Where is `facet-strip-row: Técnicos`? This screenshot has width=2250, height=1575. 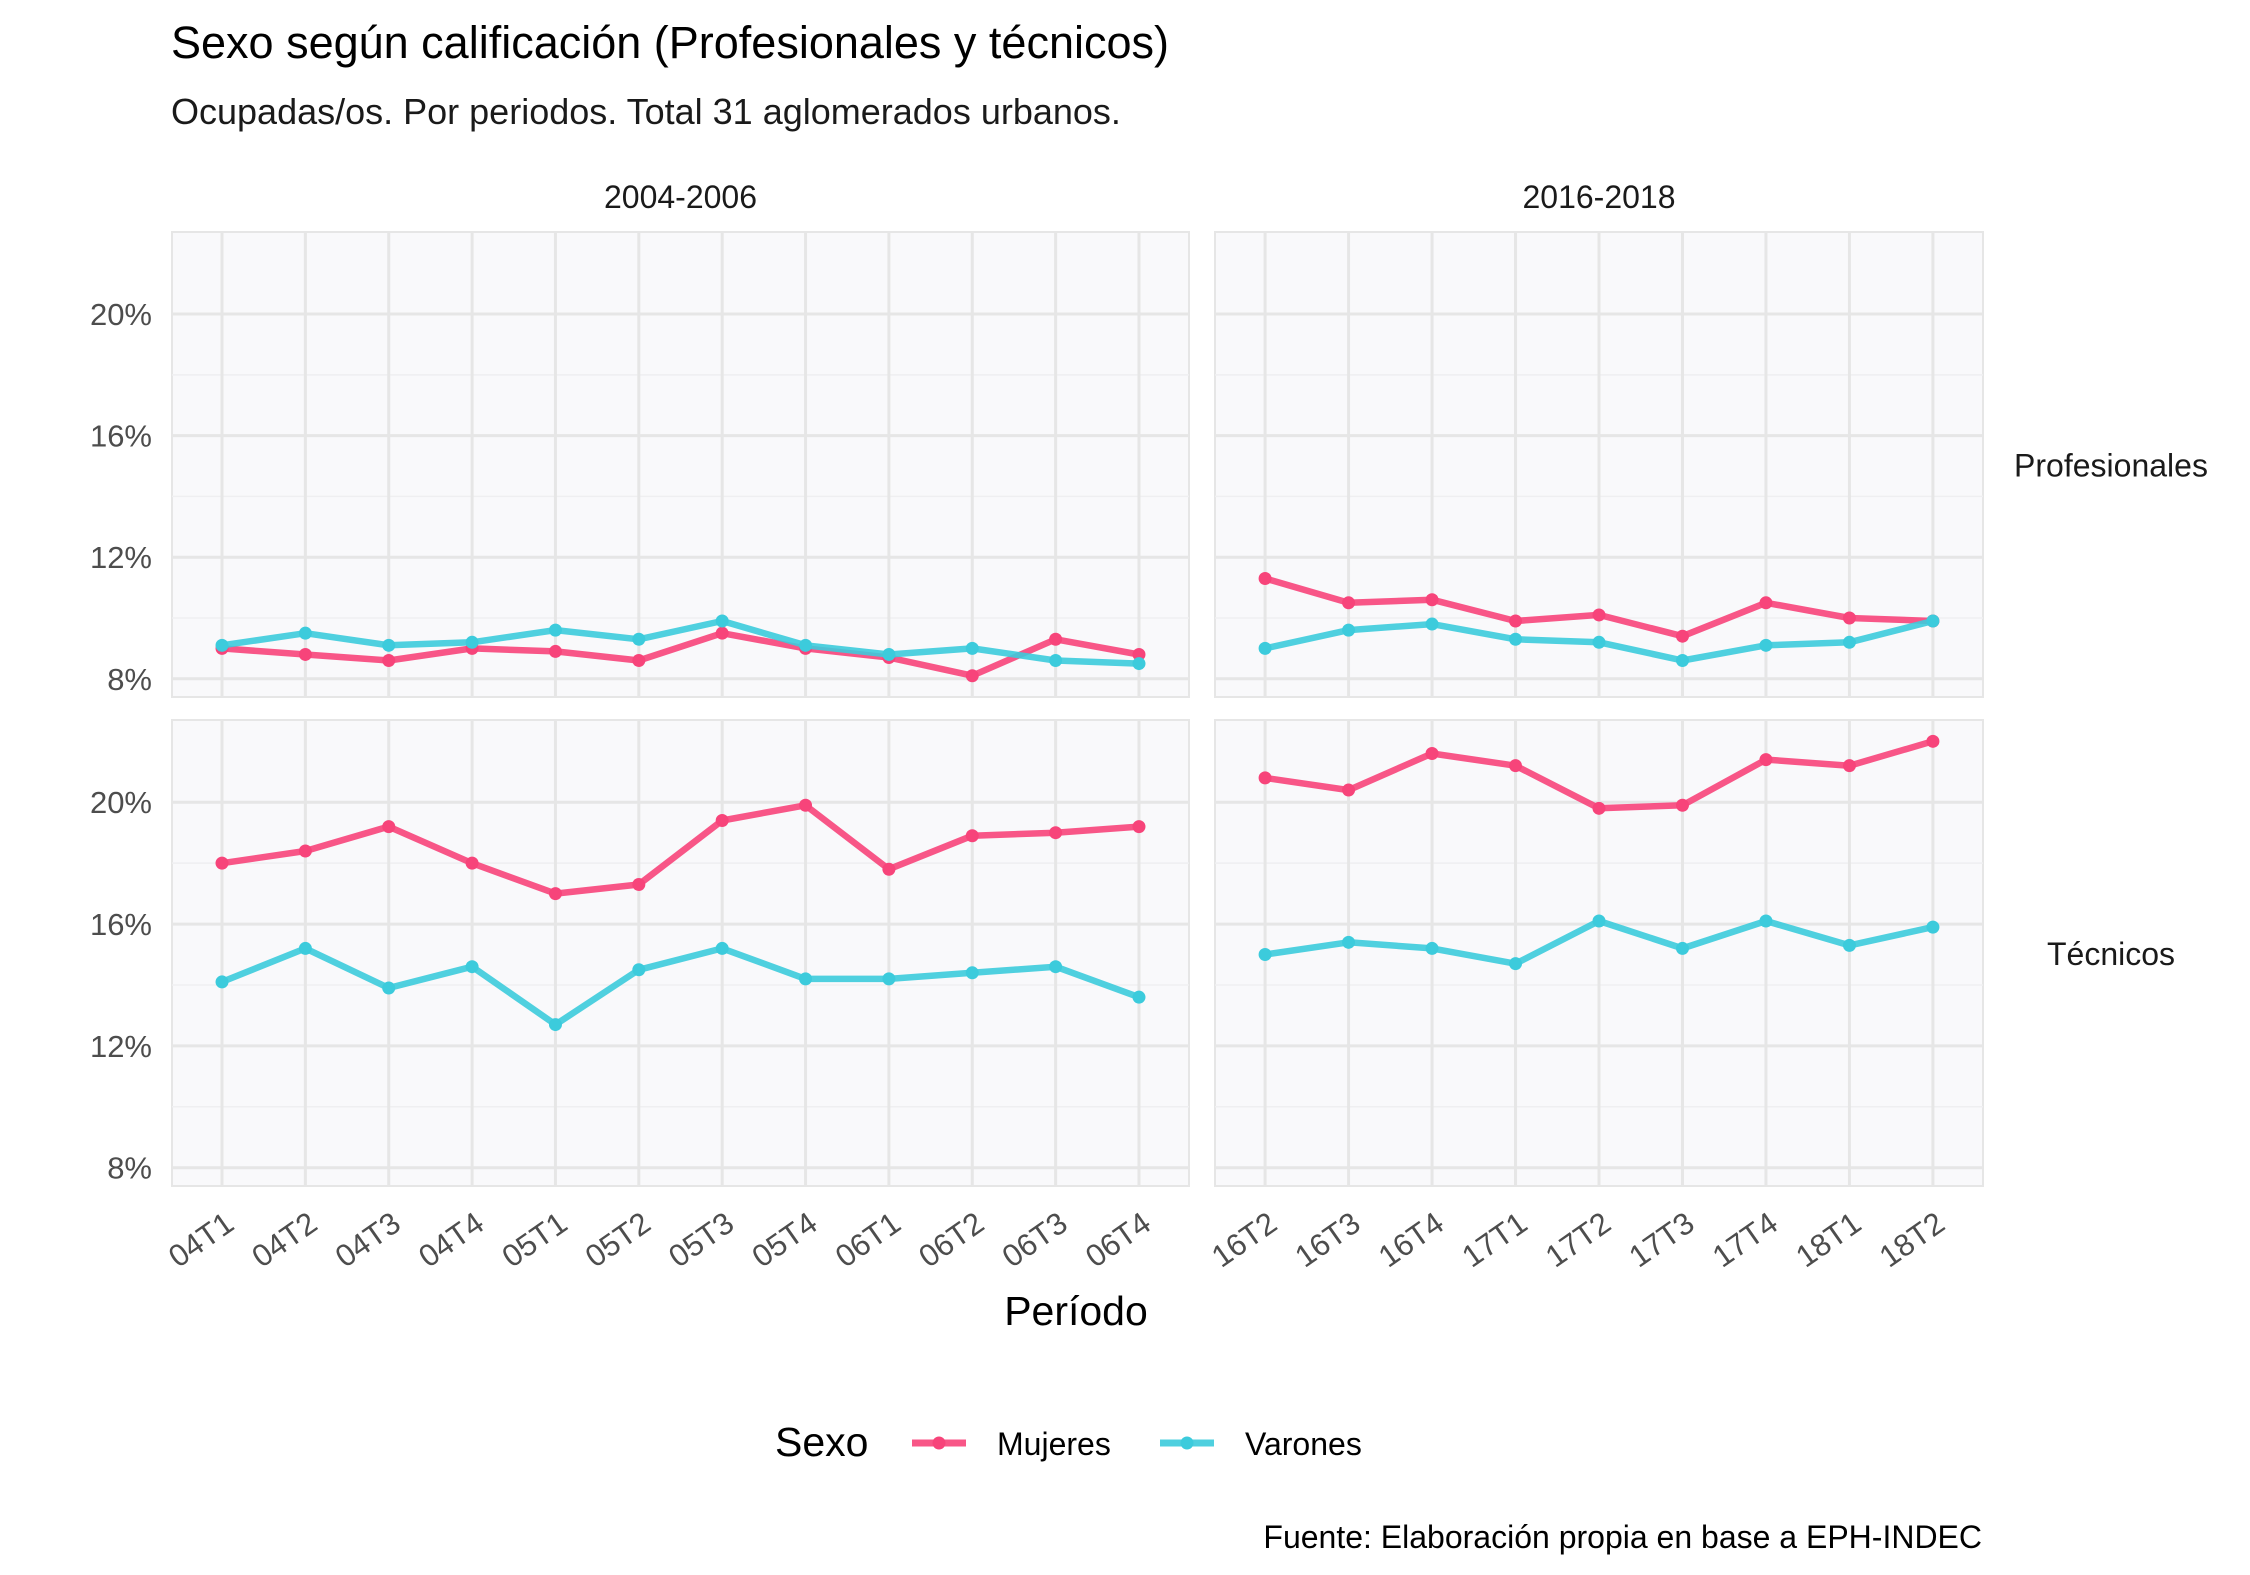 facet-strip-row: Técnicos is located at coordinates (2111, 954).